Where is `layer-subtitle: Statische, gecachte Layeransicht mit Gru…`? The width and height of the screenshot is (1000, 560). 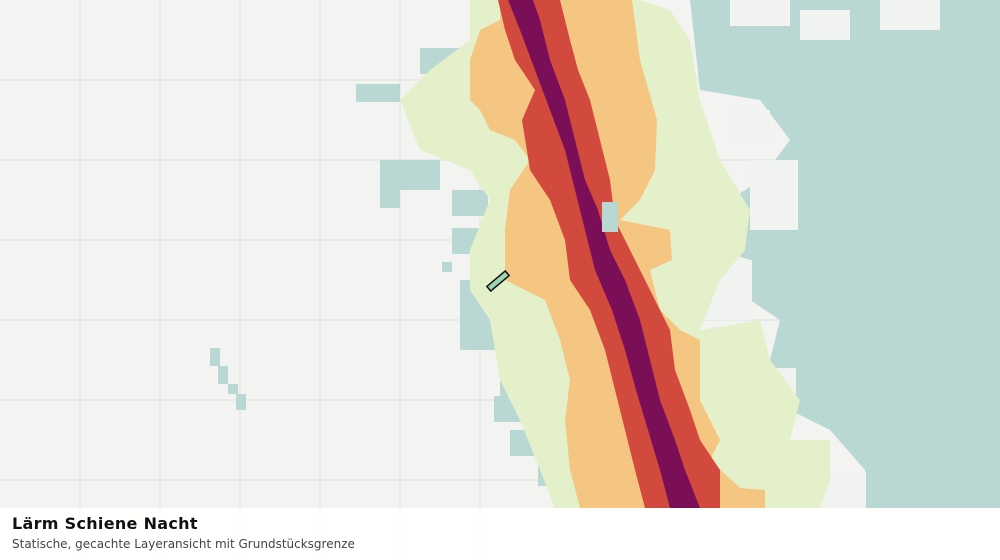
layer-subtitle: Statische, gecachte Layeransicht mit Gru… is located at coordinates (183, 544).